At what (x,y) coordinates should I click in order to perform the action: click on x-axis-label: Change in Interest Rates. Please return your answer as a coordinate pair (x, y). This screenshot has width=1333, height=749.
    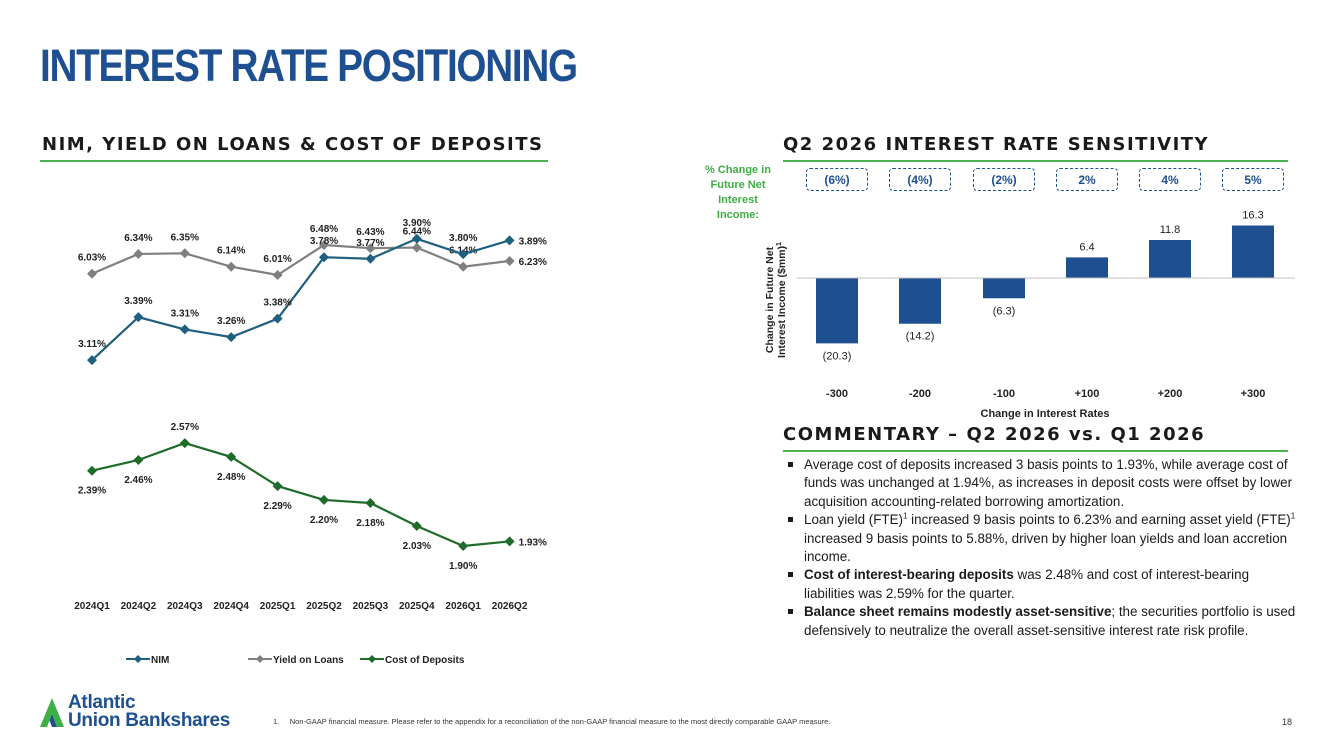
    Looking at the image, I should click on (1045, 414).